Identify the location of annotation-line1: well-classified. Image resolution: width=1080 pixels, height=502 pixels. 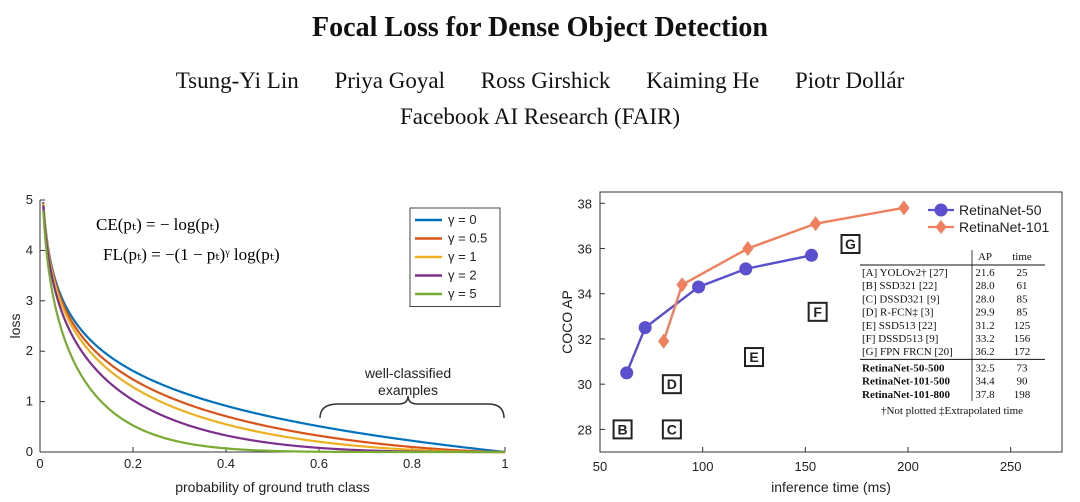
(407, 373).